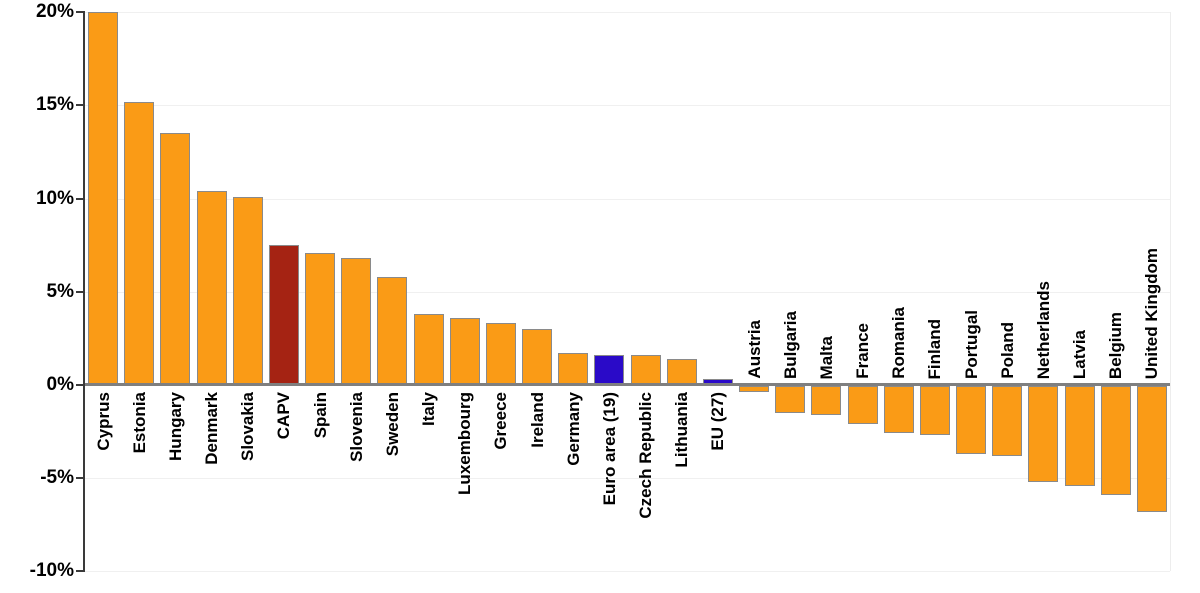 The width and height of the screenshot is (1200, 593). I want to click on x-label-italy: Italy, so click(428, 409).